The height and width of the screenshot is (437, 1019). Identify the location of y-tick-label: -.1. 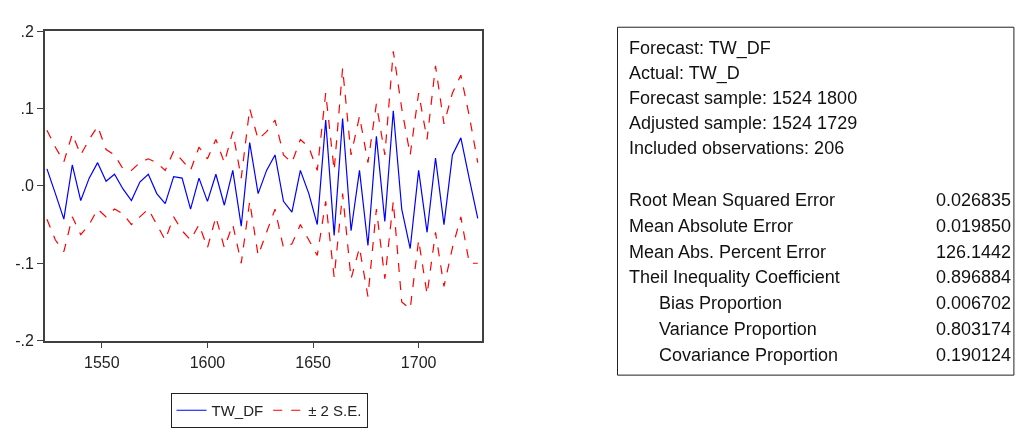
(24, 263).